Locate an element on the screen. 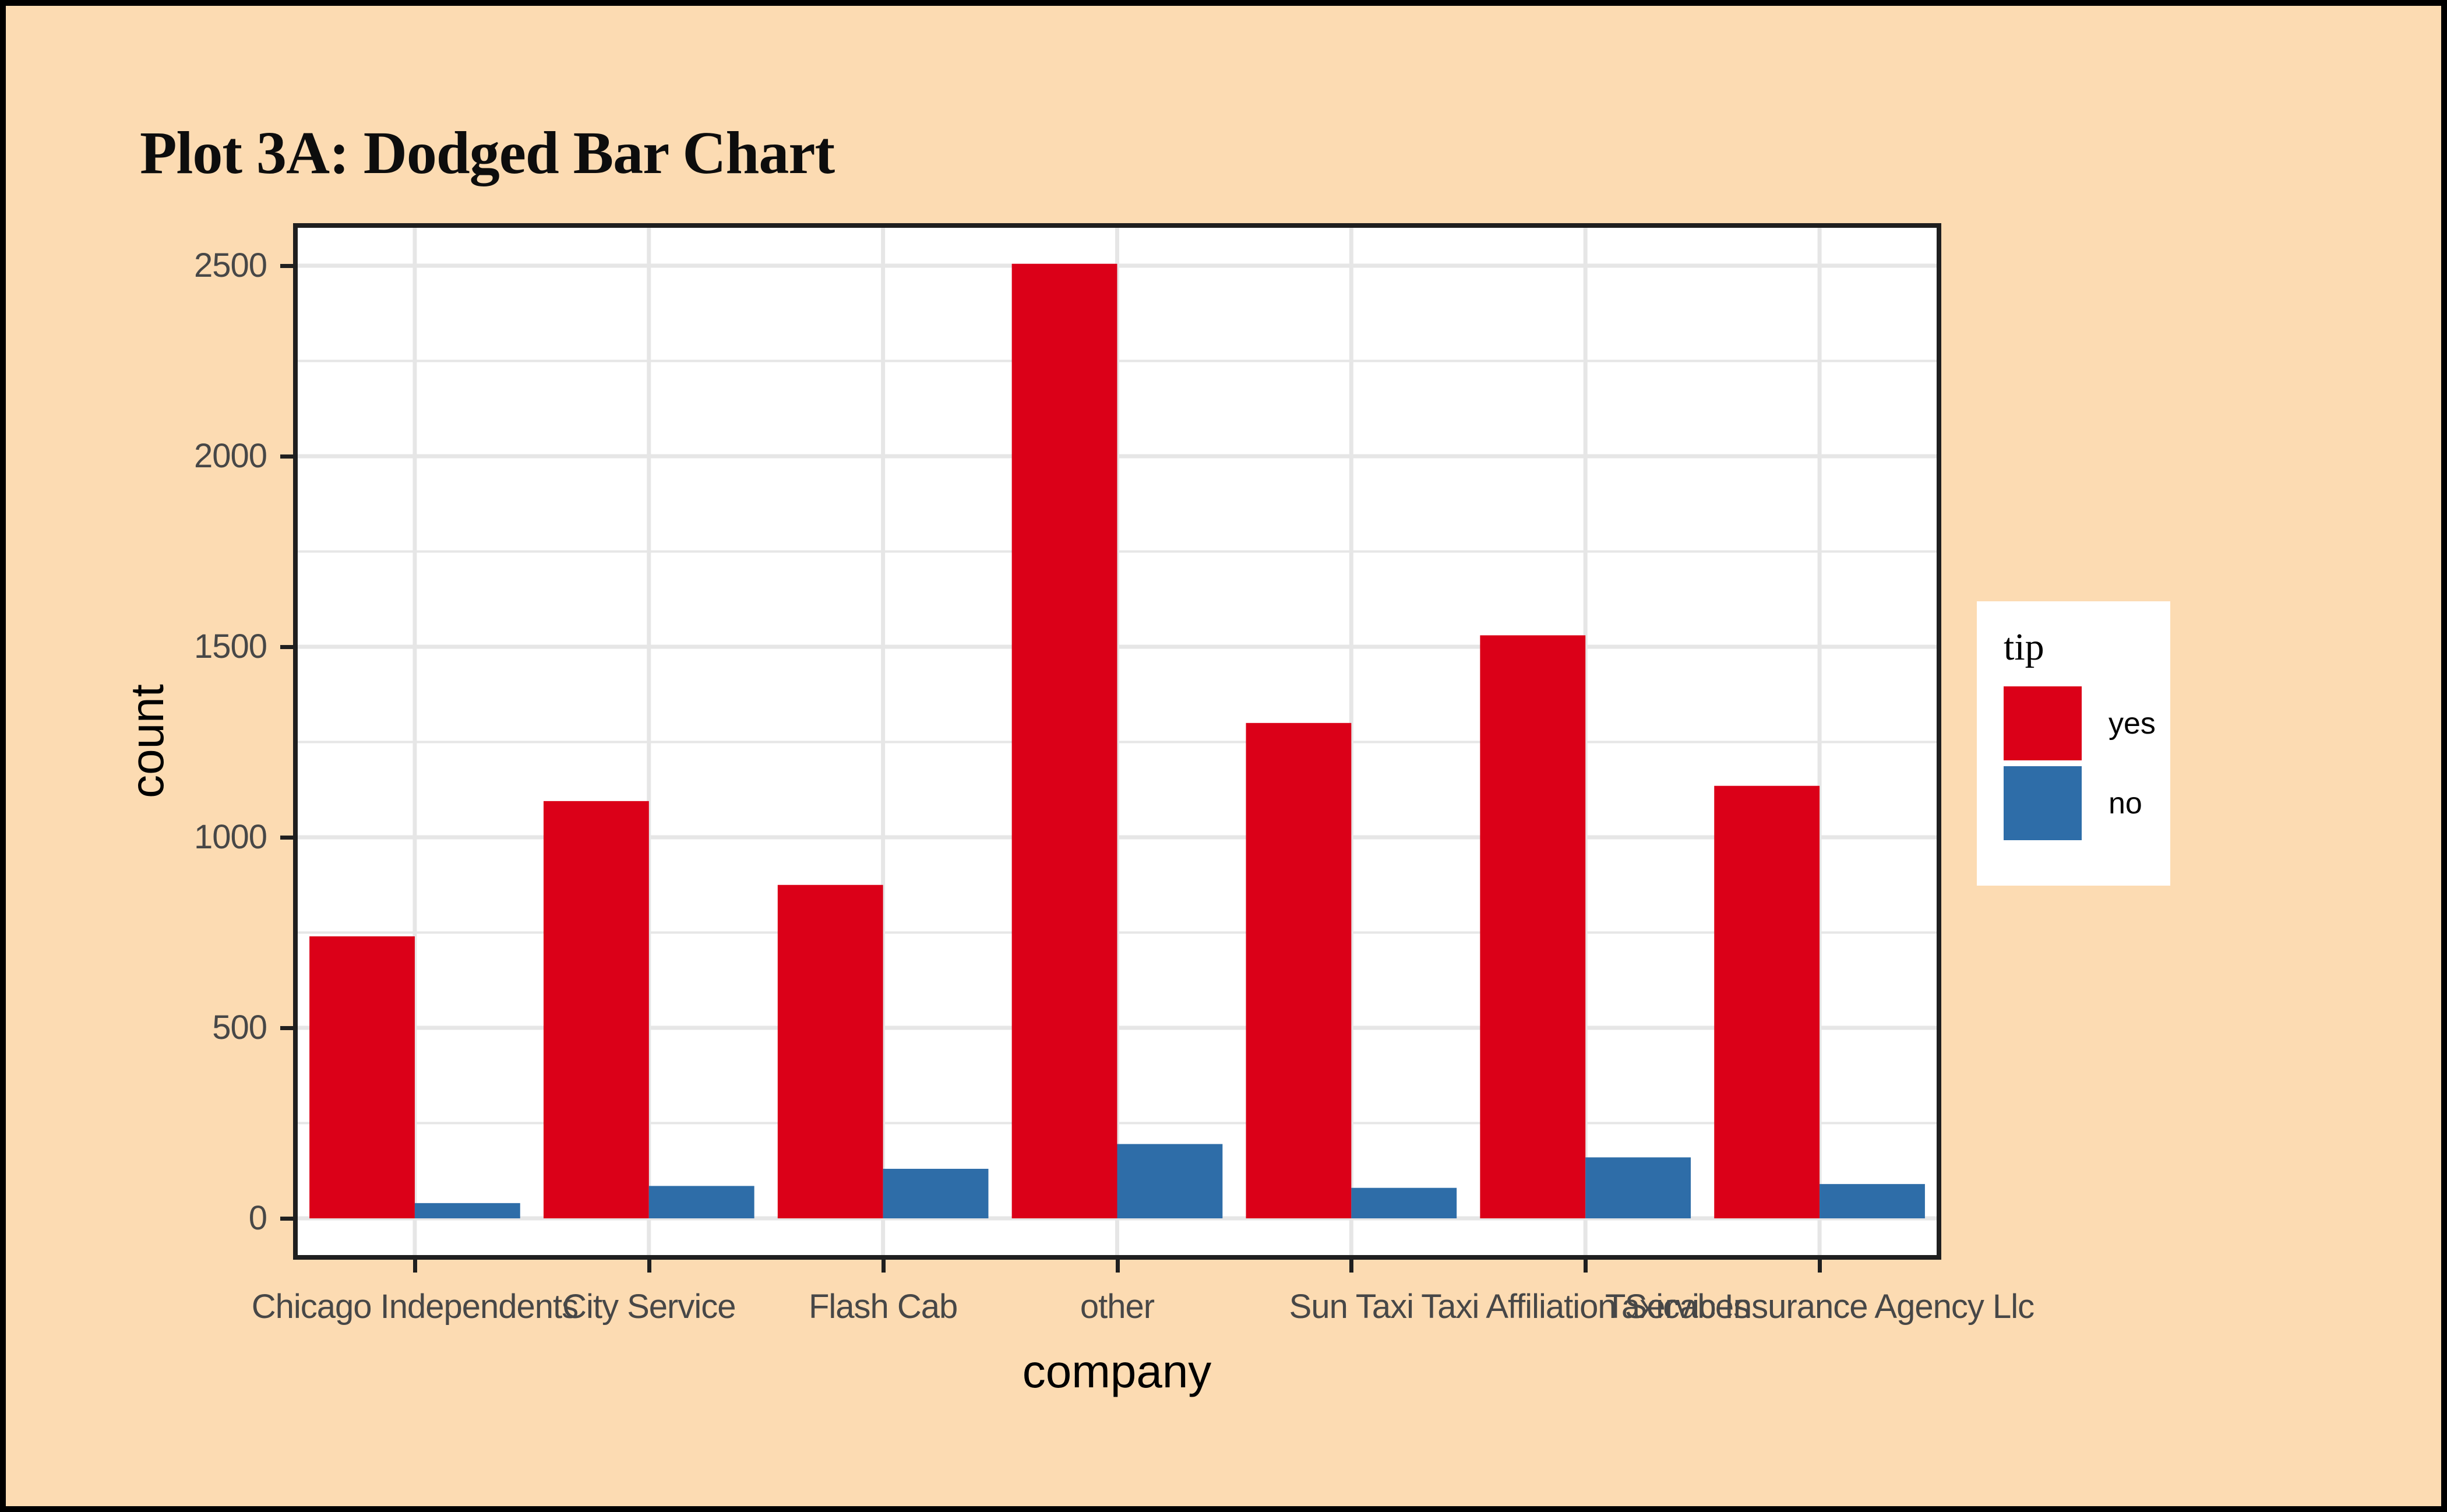 The image size is (2447, 1512). bar-yes-taxi-affiliation-services is located at coordinates (1533, 927).